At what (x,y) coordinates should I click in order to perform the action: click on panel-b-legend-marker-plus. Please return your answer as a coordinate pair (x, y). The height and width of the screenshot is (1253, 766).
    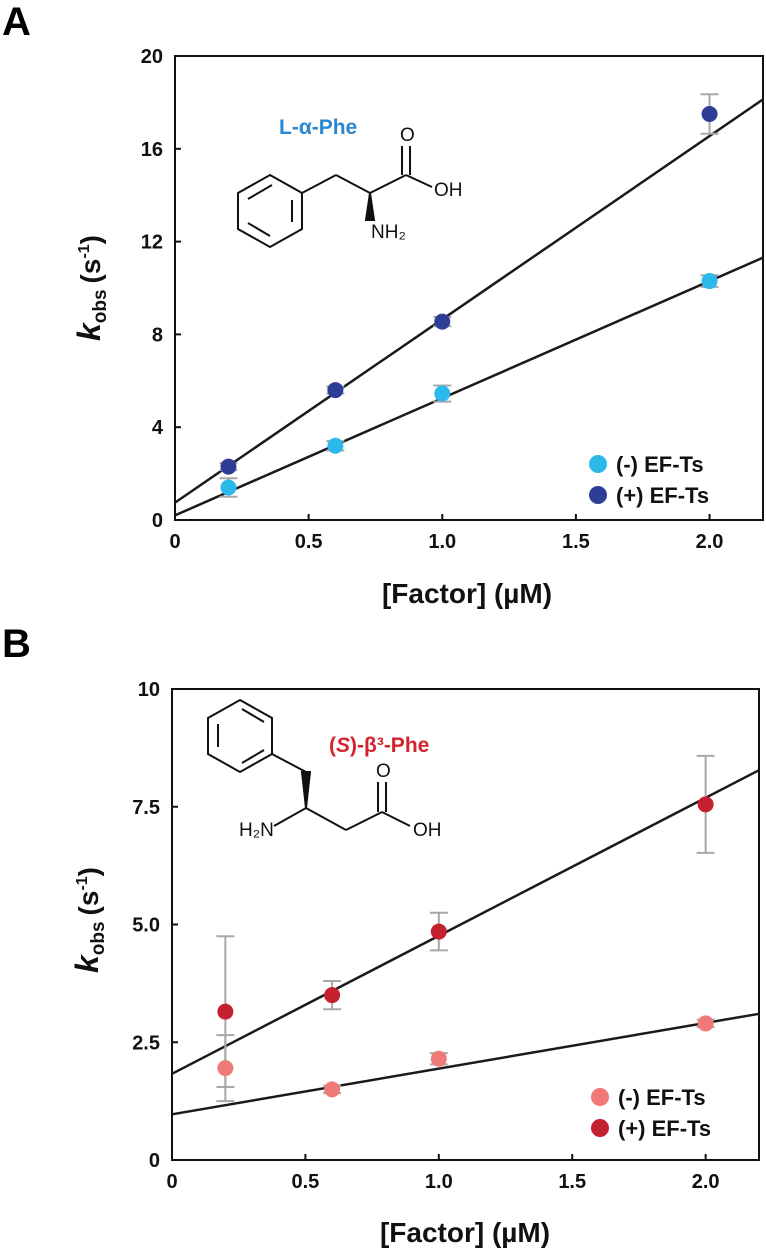
    Looking at the image, I should click on (600, 1128).